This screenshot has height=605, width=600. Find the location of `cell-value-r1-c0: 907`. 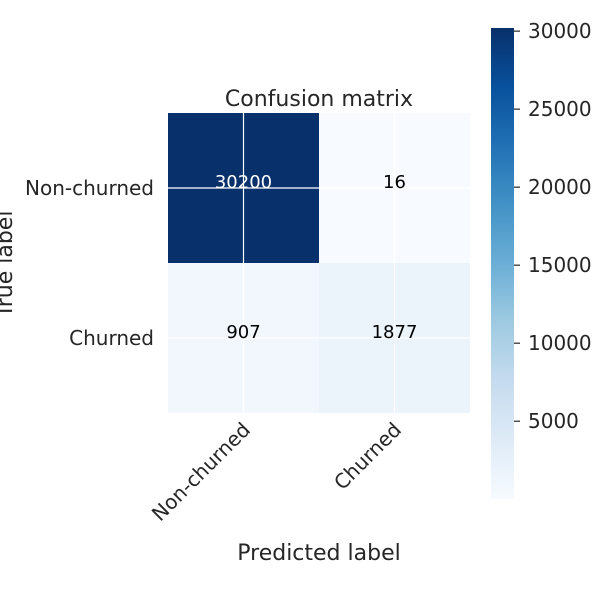

cell-value-r1-c0: 907 is located at coordinates (243, 332).